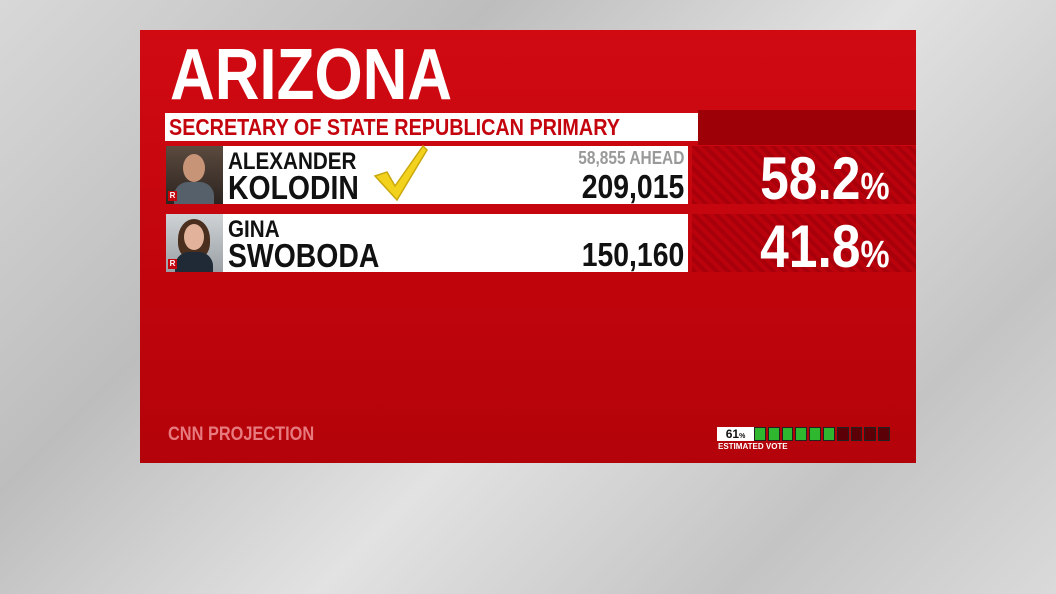 The width and height of the screenshot is (1056, 594). What do you see at coordinates (807, 127) in the screenshot?
I see `band` at bounding box center [807, 127].